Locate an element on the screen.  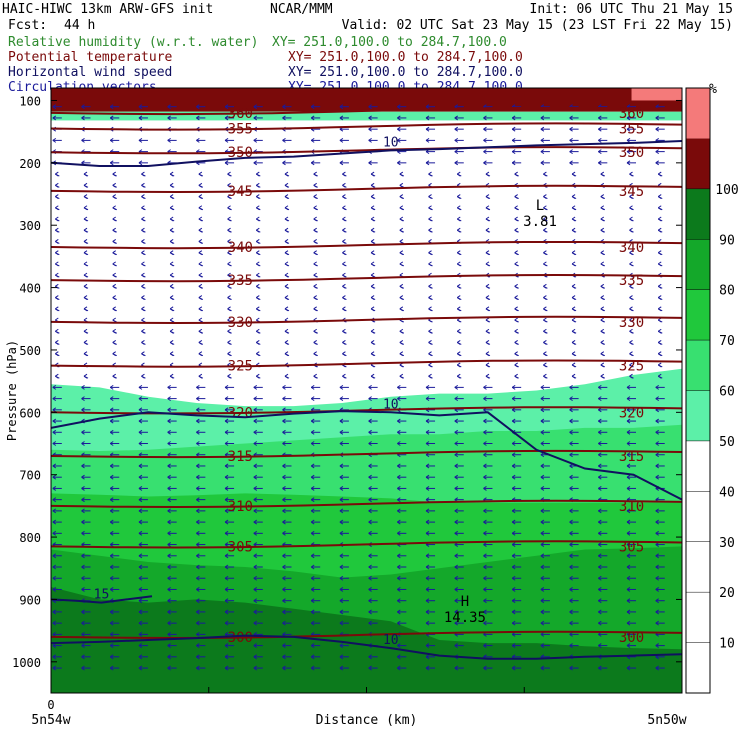
y-tick-label: 400 is located at coordinates (30, 289).